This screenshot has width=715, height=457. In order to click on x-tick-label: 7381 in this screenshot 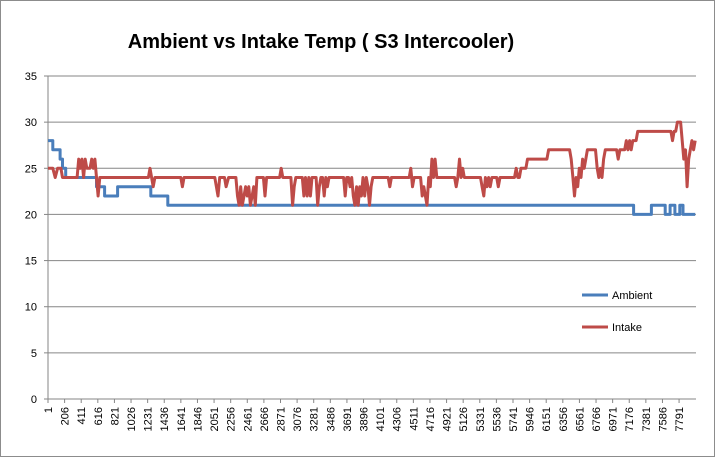, I will do `click(647, 419)`.